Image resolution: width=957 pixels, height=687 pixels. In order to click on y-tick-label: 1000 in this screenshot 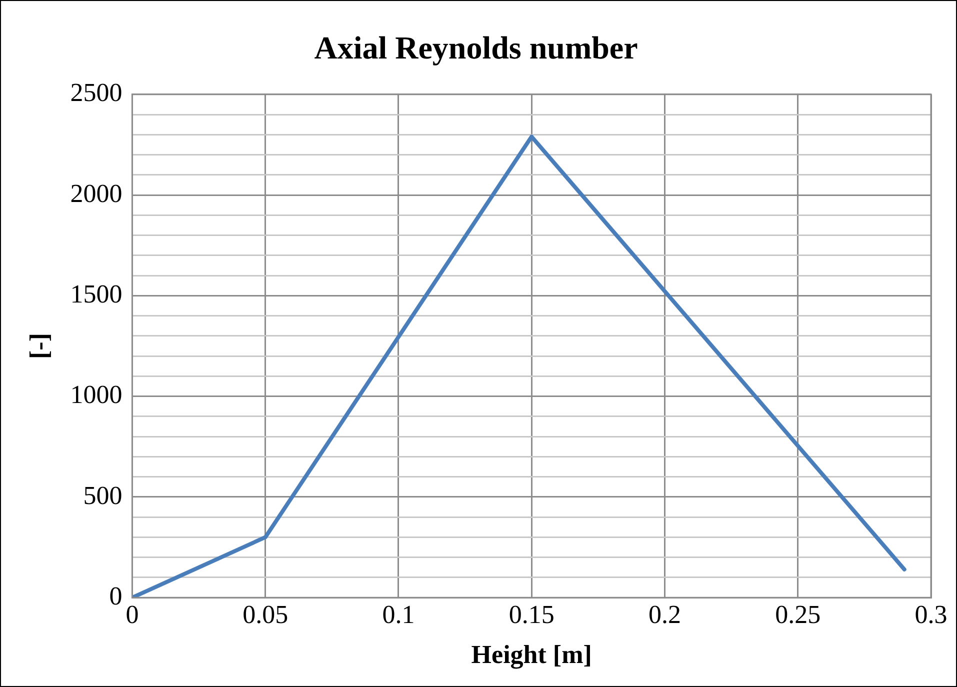, I will do `click(96, 395)`.